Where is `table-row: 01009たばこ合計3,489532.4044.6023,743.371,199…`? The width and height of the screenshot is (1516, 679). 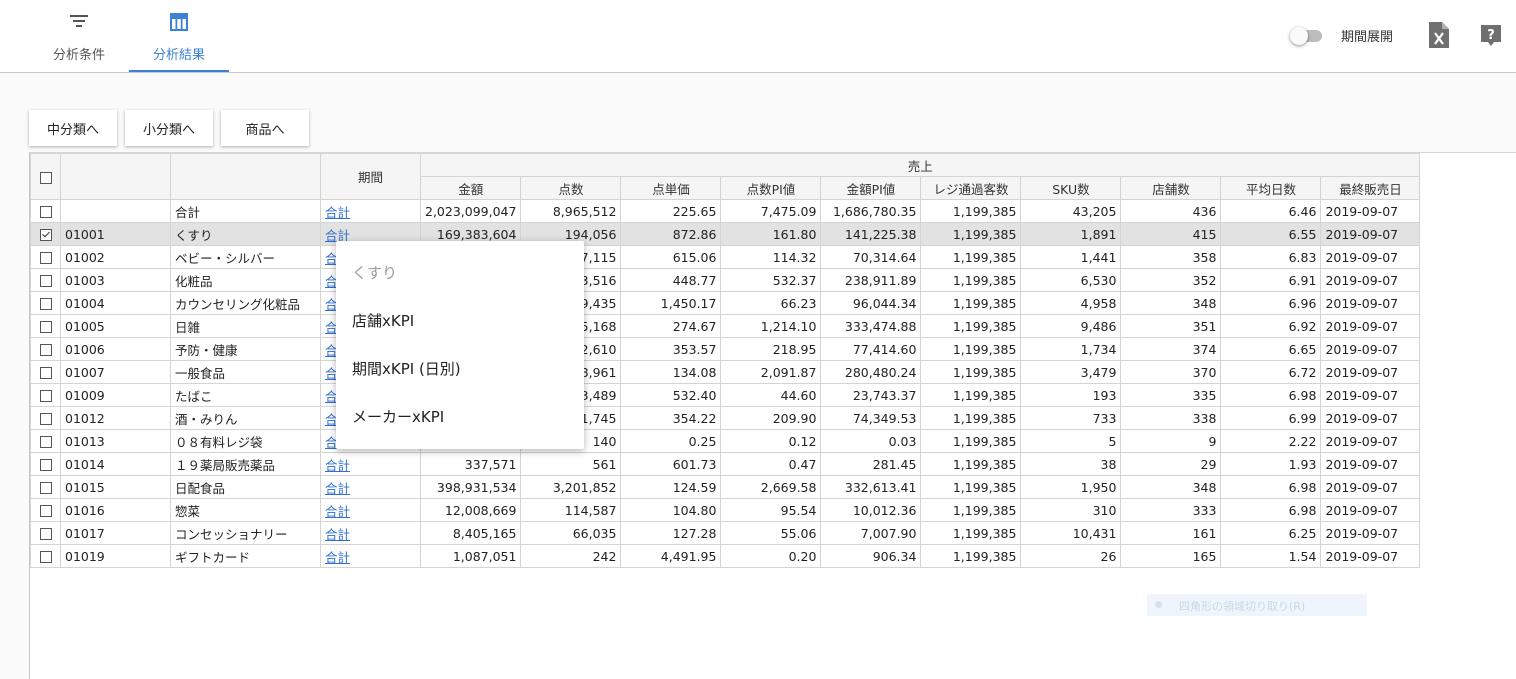
table-row: 01009たばこ合計3,489532.4044.6023,743.371,199… is located at coordinates (725, 395).